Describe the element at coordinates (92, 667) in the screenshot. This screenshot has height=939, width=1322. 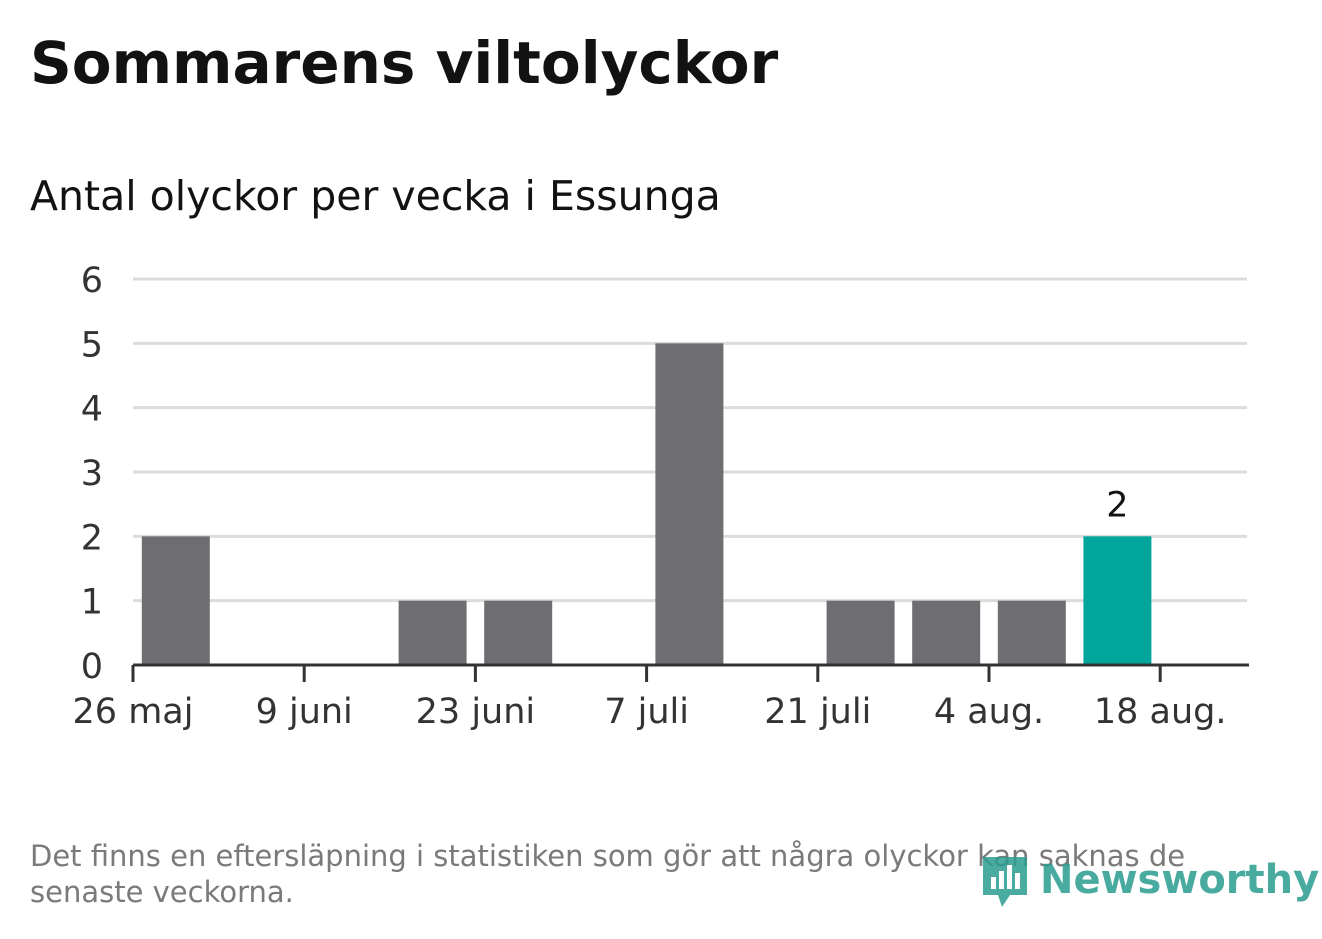
I see `y-tick-label: 0` at that location.